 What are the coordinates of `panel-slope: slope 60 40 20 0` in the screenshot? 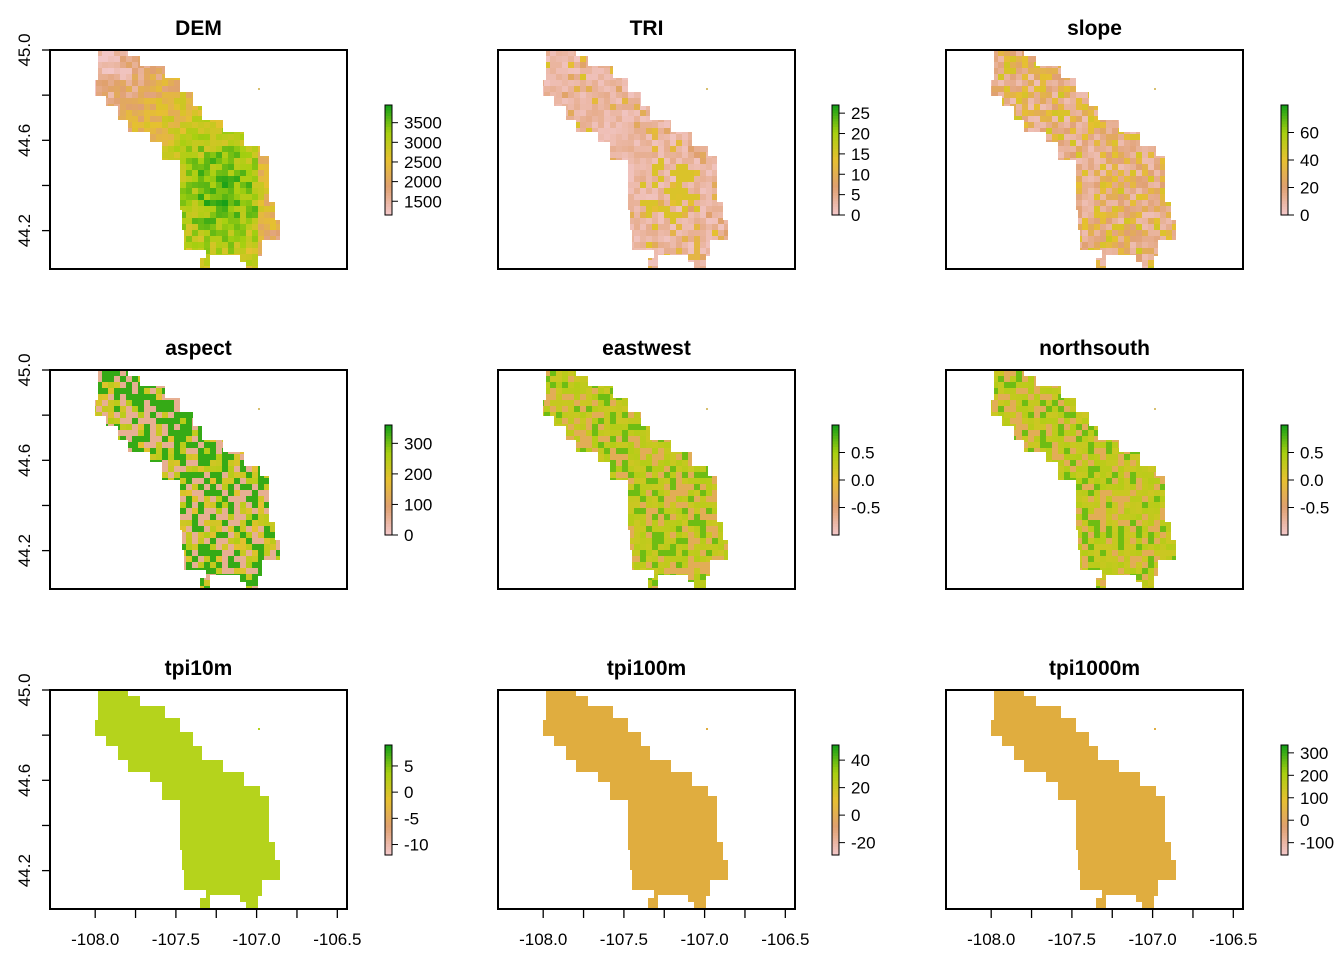 It's located at (1132, 143).